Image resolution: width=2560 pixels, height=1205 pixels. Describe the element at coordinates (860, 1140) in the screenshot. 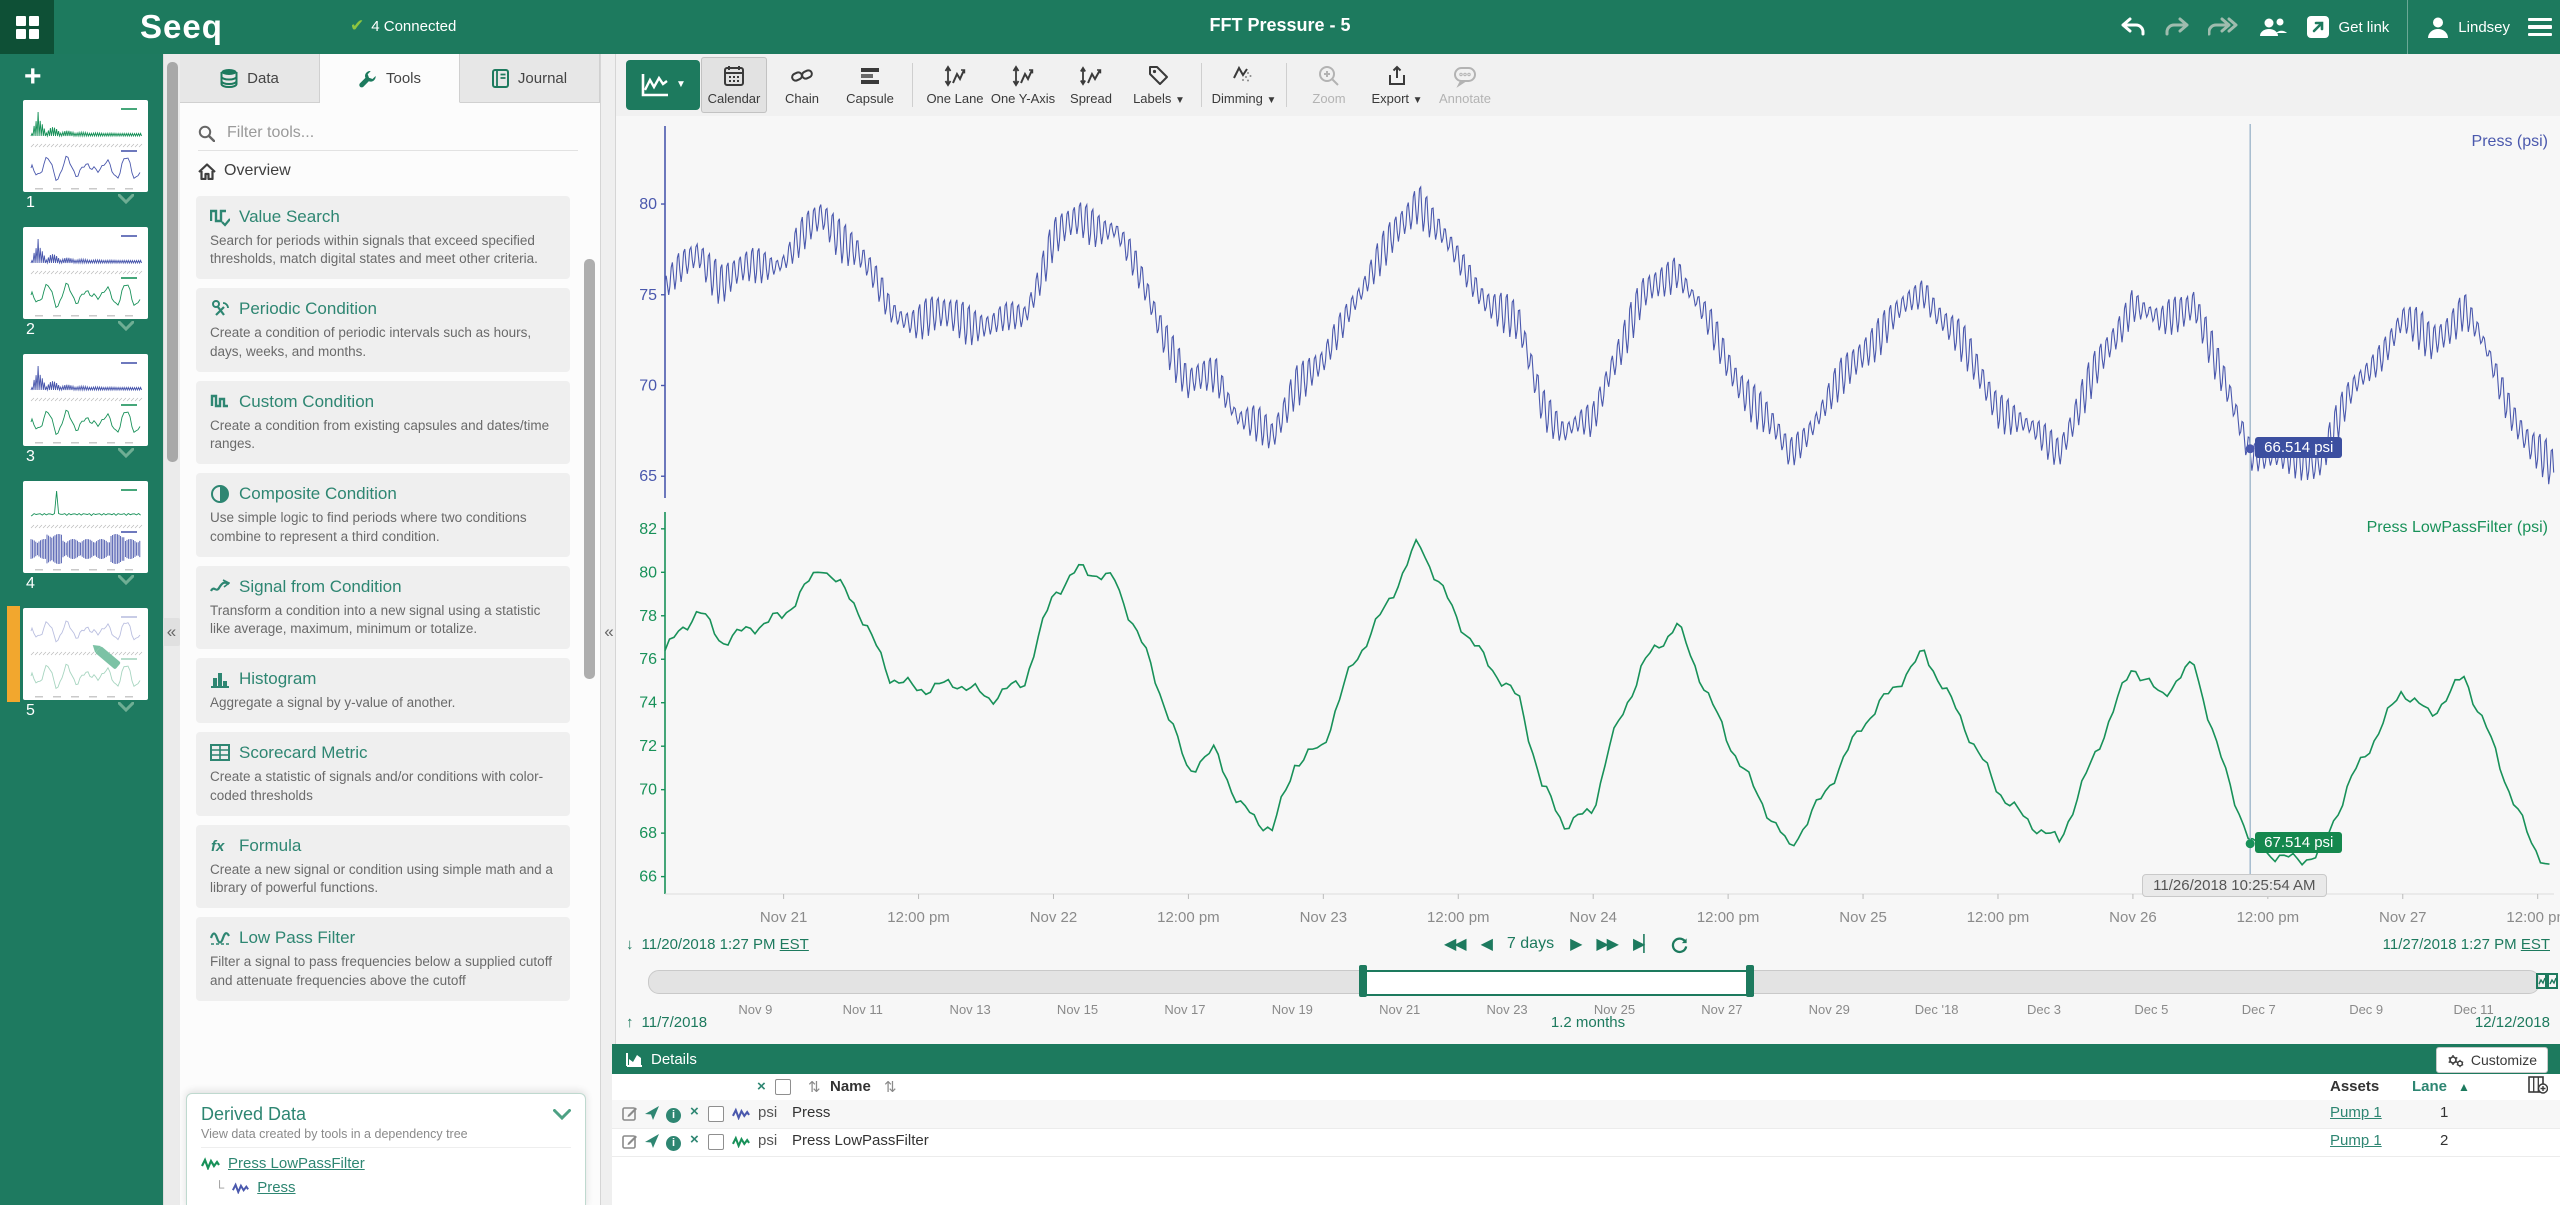

I see `signal-name: Press LowPassFilter` at that location.